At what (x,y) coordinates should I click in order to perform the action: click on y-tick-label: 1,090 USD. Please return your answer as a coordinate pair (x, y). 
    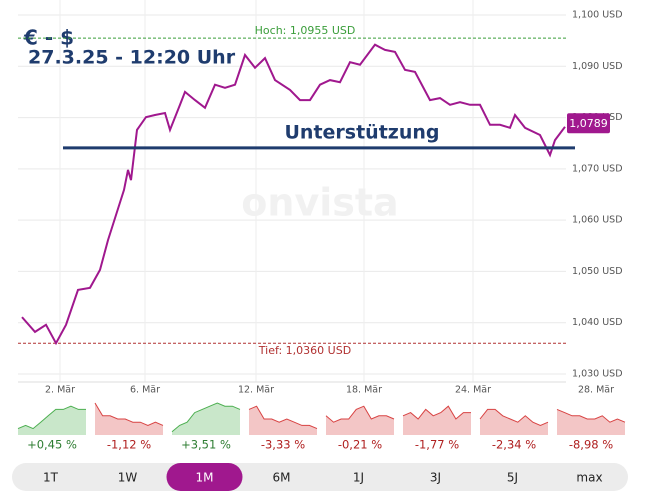
    Looking at the image, I should click on (597, 66).